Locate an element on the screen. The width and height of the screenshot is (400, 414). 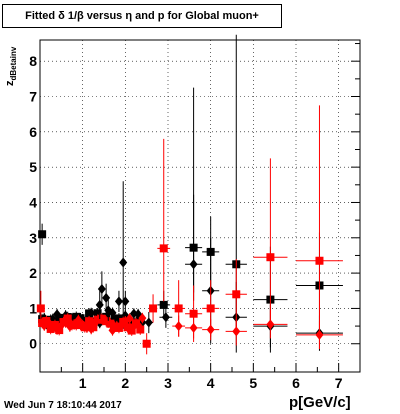
y-tick-label: 2 is located at coordinates (33, 273).